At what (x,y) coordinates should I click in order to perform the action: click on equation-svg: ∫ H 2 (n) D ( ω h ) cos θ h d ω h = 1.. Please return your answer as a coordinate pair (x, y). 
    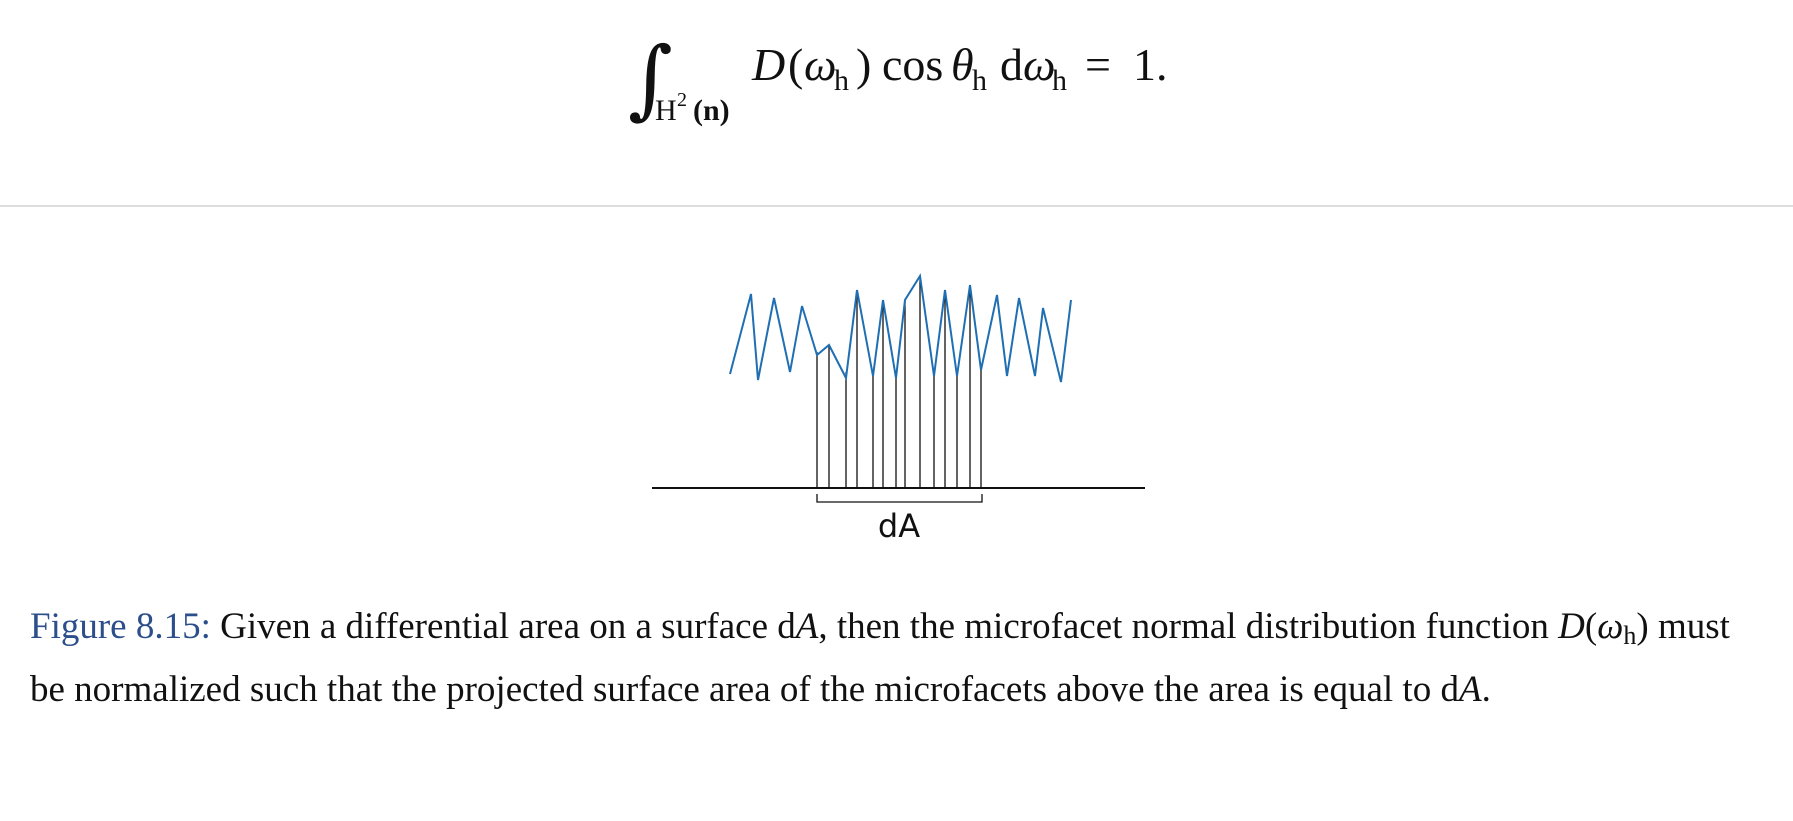
    Looking at the image, I should click on (898, 79).